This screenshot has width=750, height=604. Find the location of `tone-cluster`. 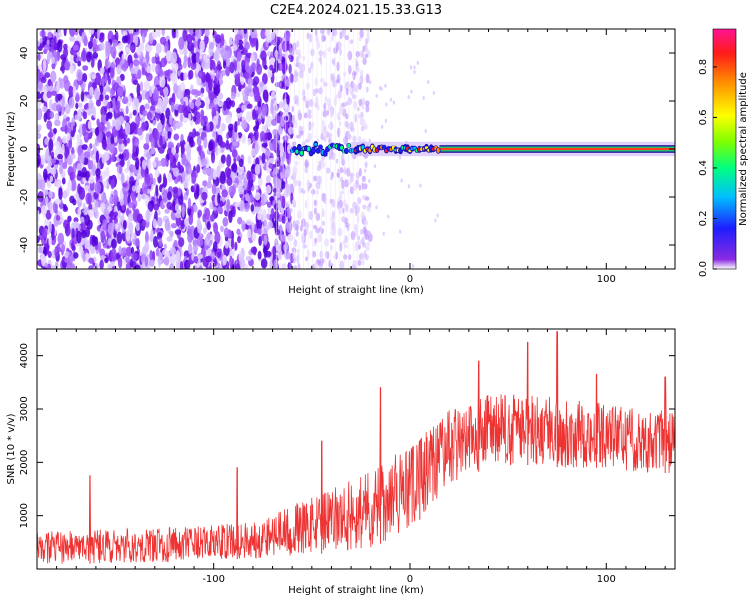

tone-cluster is located at coordinates (349, 145).